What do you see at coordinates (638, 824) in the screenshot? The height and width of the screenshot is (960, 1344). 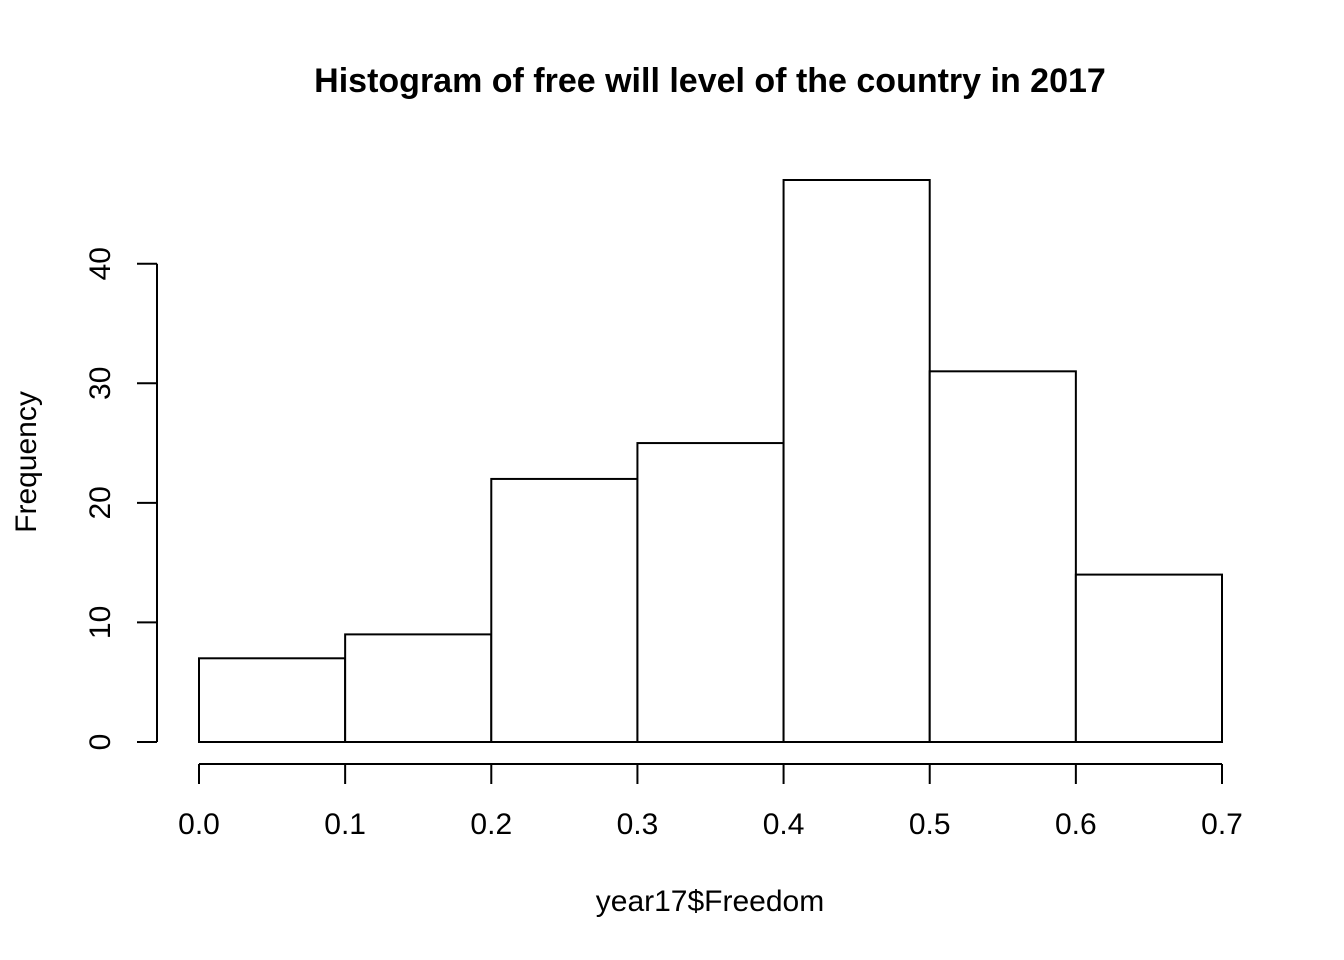 I see `x-tick-label: 0.3` at bounding box center [638, 824].